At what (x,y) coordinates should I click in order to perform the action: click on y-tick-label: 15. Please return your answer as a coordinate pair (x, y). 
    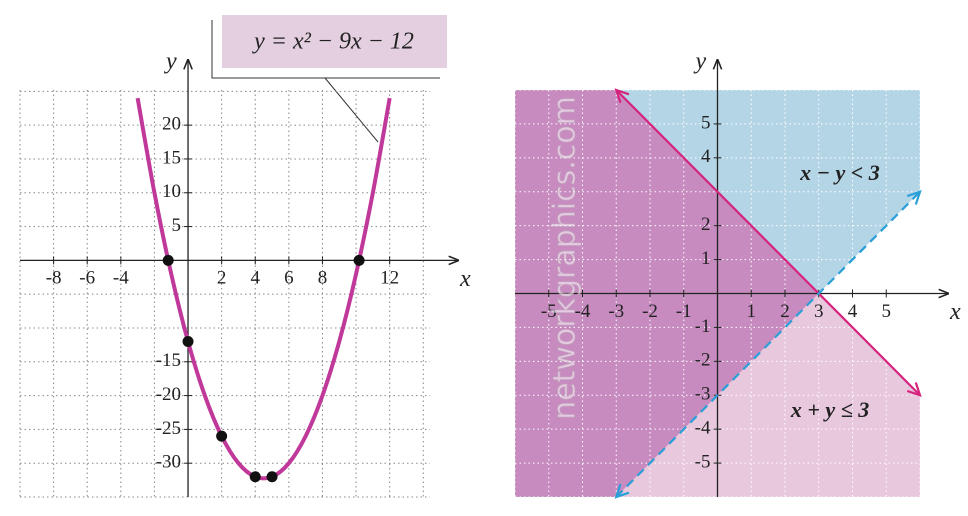
    Looking at the image, I should click on (171, 157).